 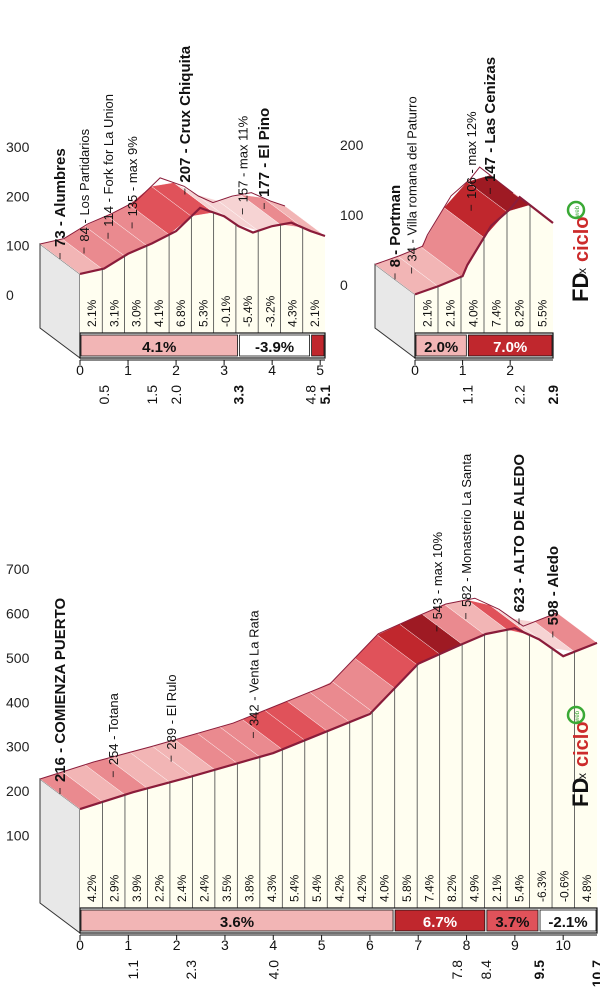 What do you see at coordinates (542, 886) in the screenshot?
I see `gradient-label: -6.3%` at bounding box center [542, 886].